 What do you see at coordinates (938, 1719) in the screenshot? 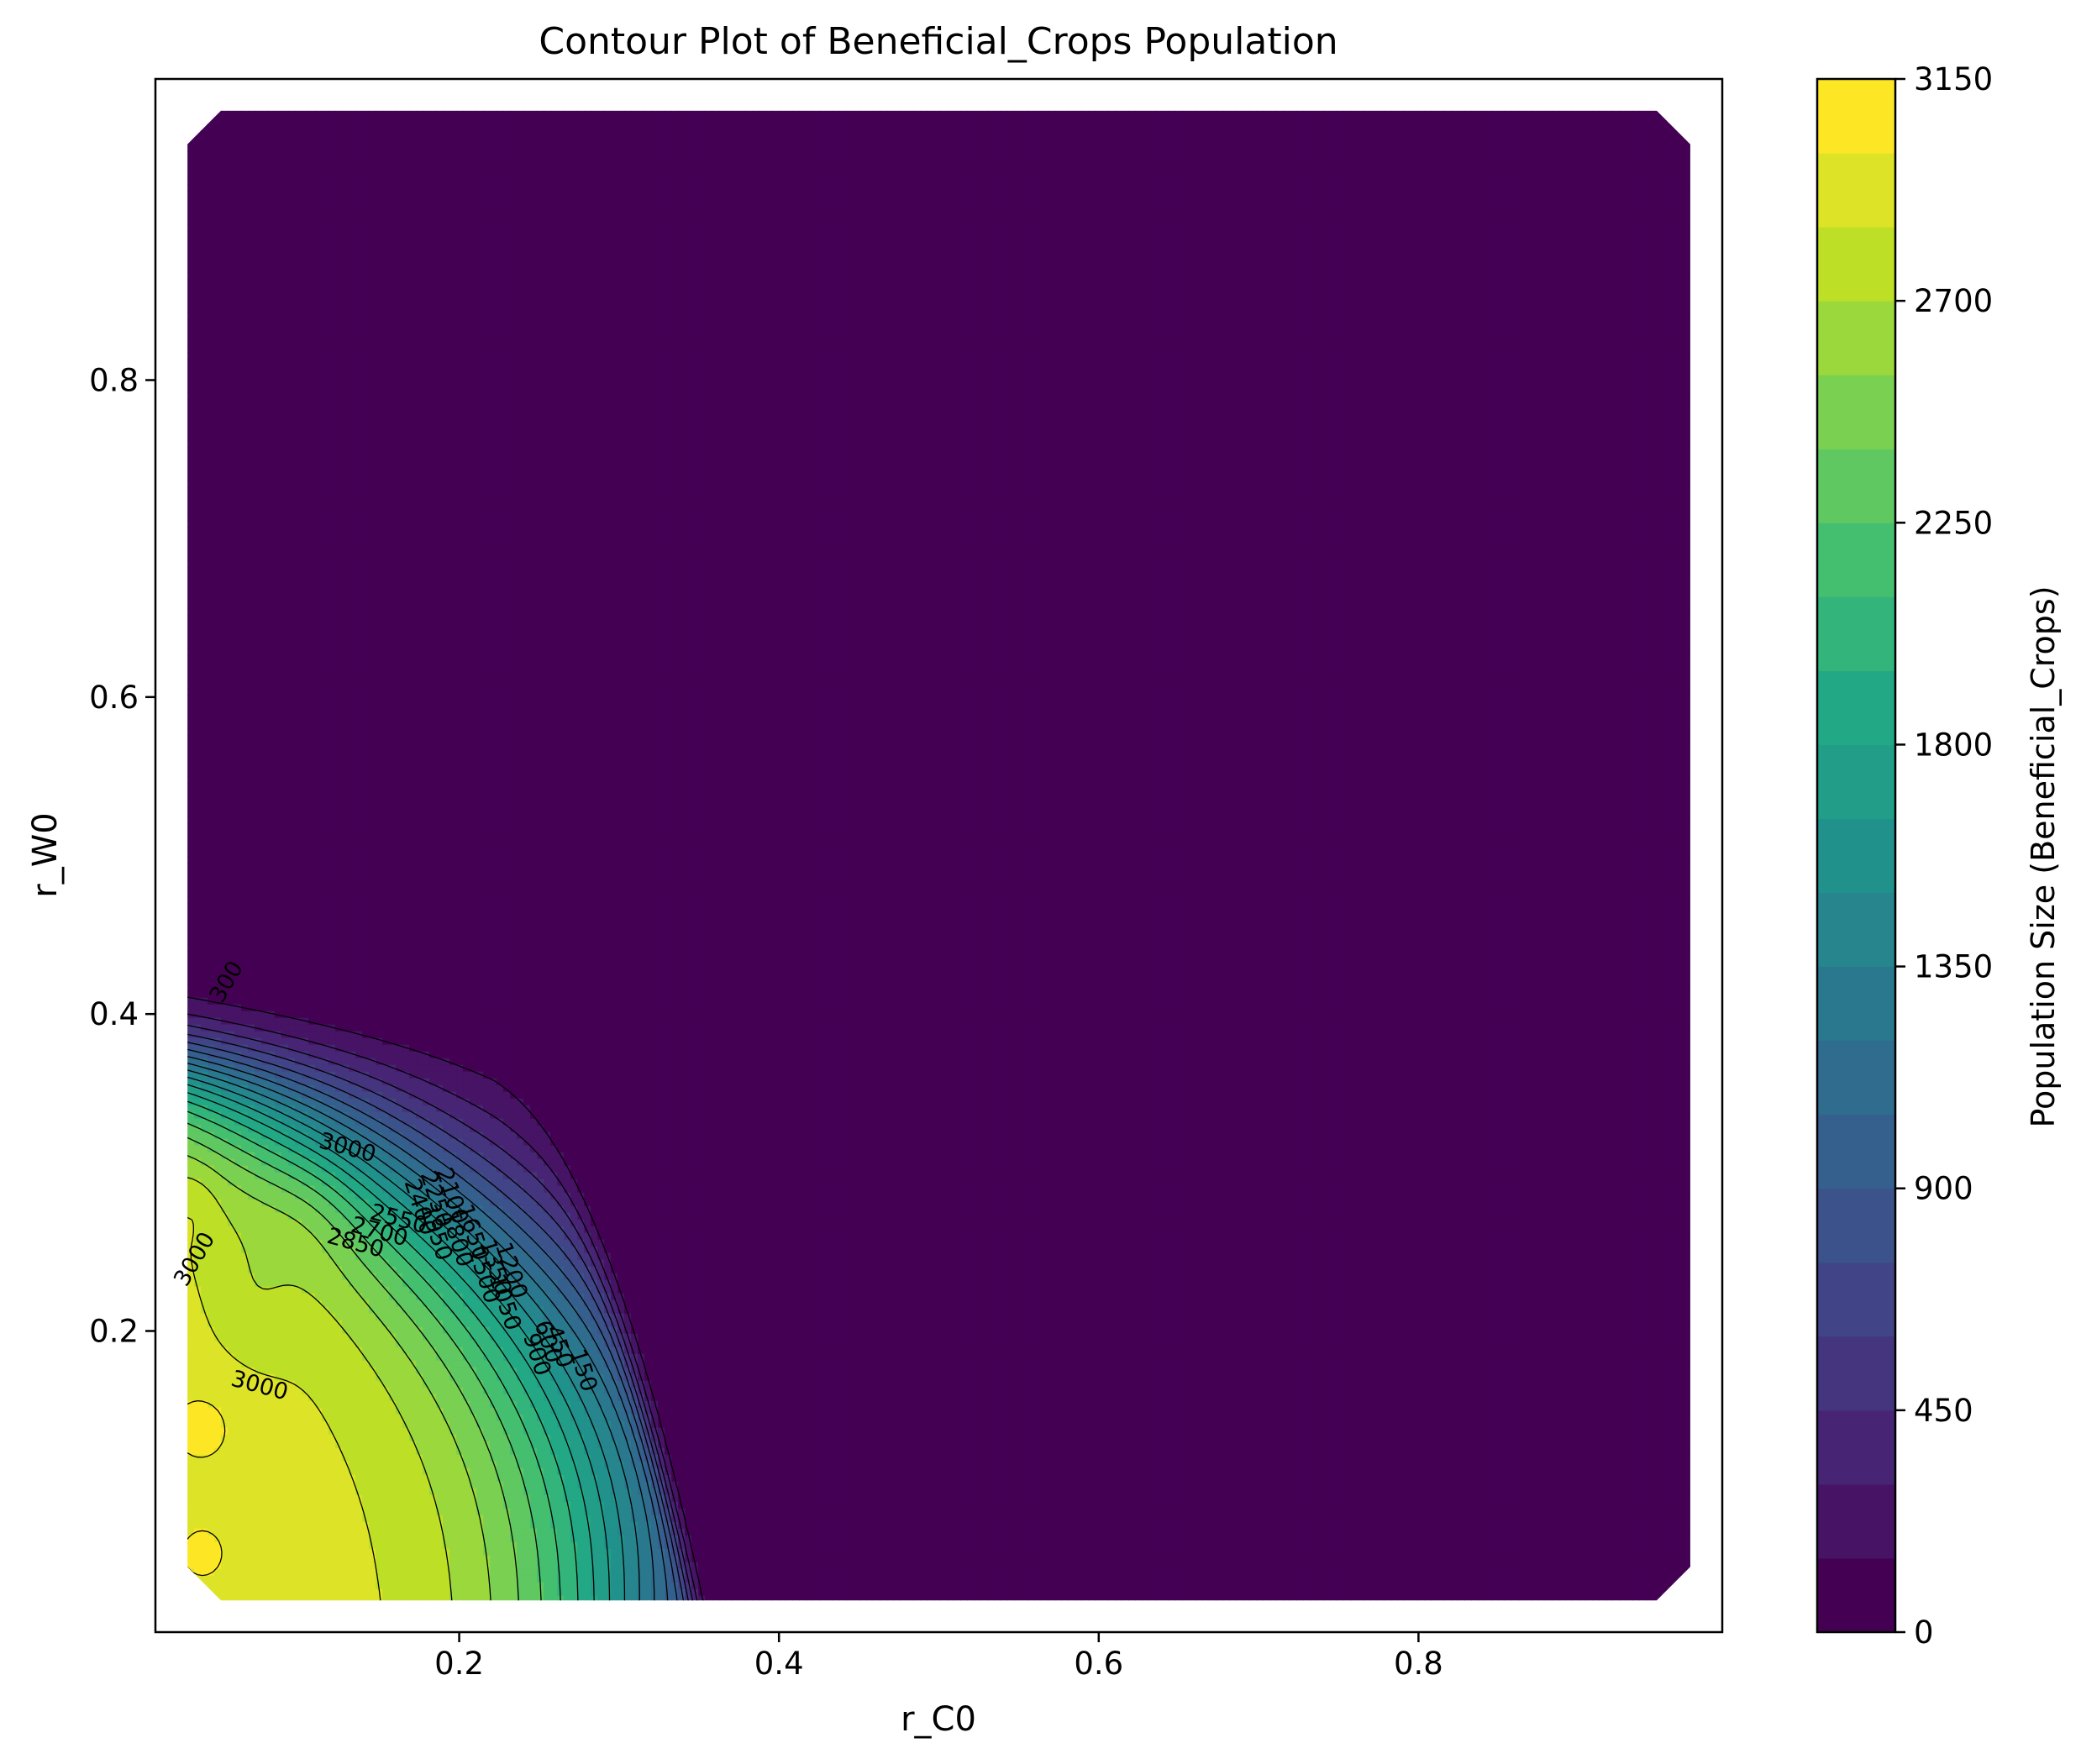
I see `x-axis-label: r_C0` at bounding box center [938, 1719].